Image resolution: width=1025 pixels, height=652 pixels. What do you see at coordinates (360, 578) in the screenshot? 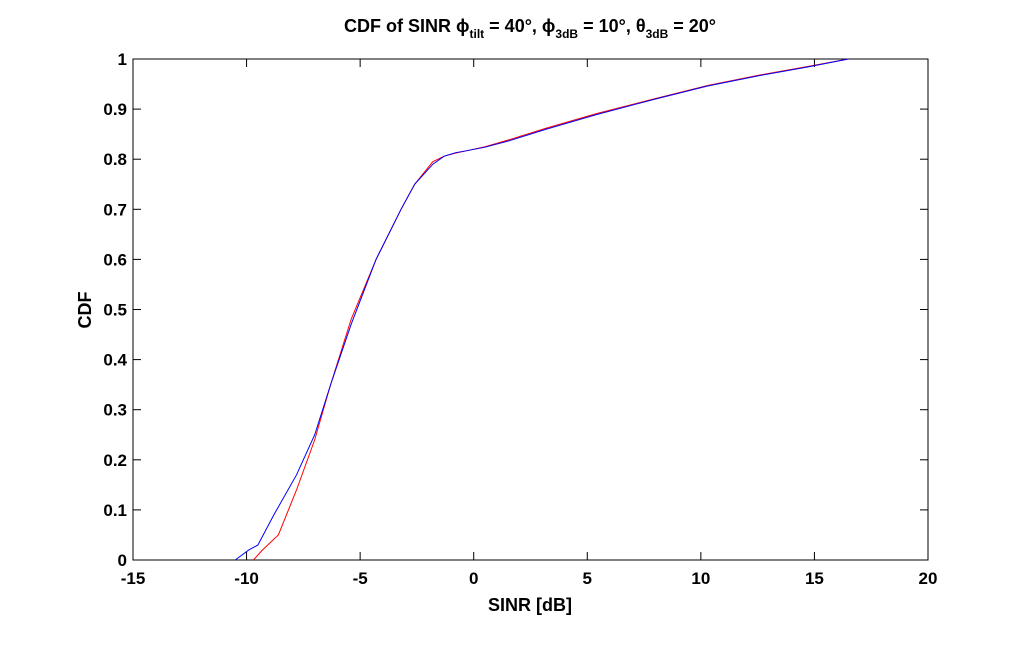
I see `x-tick-label: -5` at bounding box center [360, 578].